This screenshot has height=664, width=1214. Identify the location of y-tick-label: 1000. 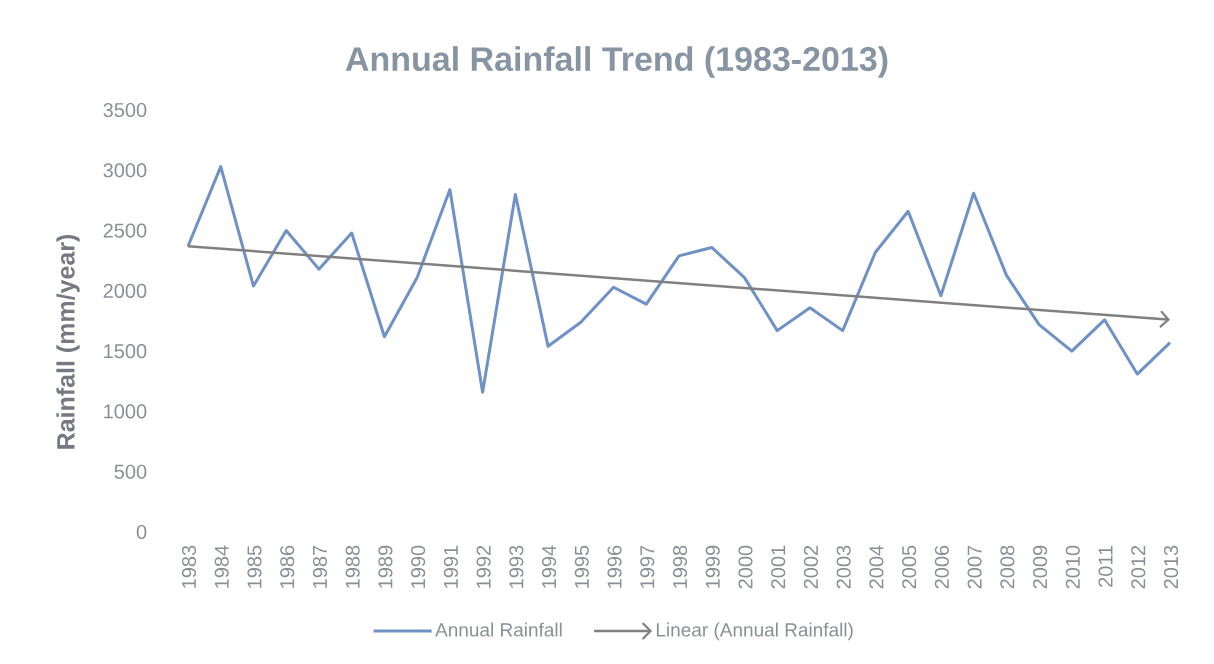
(125, 411).